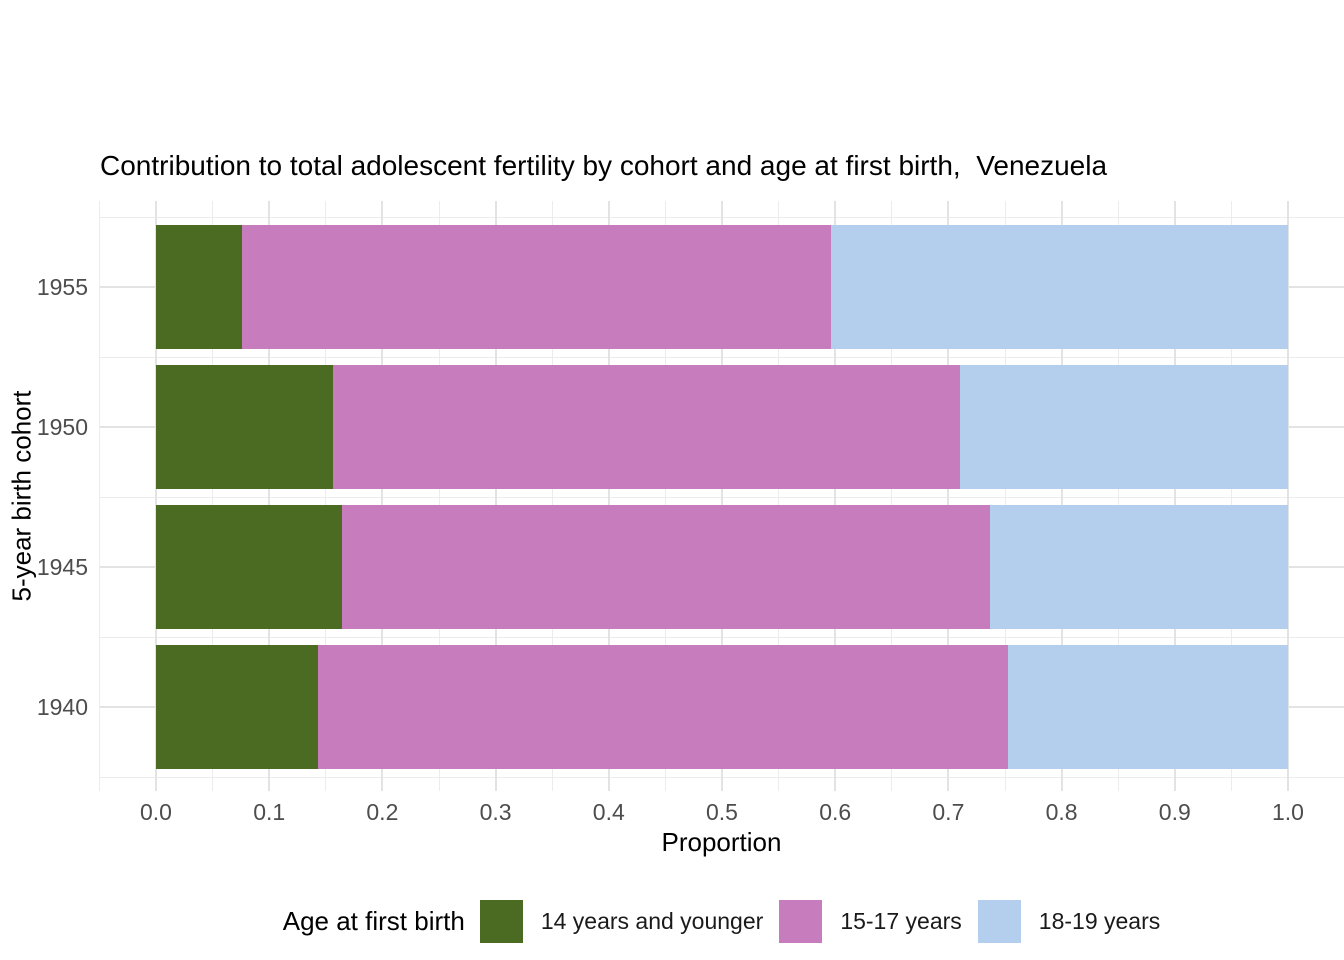 Image resolution: width=1344 pixels, height=960 pixels. What do you see at coordinates (835, 812) in the screenshot?
I see `x-tick-label: 0.6` at bounding box center [835, 812].